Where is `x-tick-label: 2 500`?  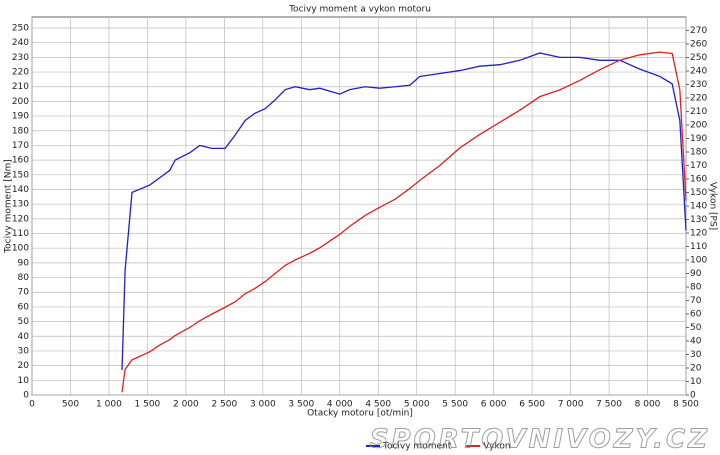 x-tick-label: 2 500 is located at coordinates (224, 405).